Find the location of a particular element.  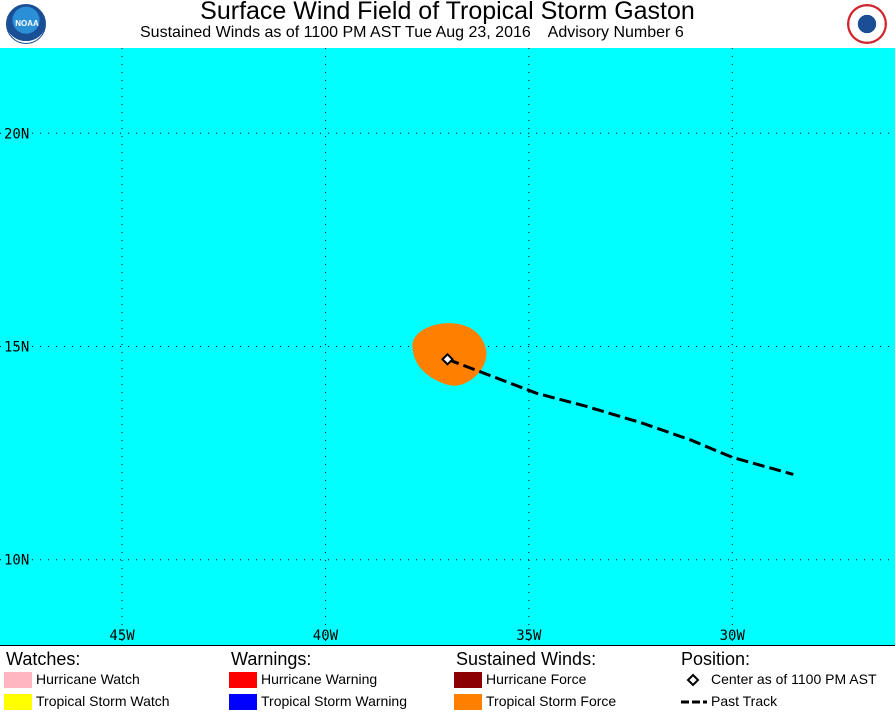

hurricane-warning-swatch is located at coordinates (243, 680).